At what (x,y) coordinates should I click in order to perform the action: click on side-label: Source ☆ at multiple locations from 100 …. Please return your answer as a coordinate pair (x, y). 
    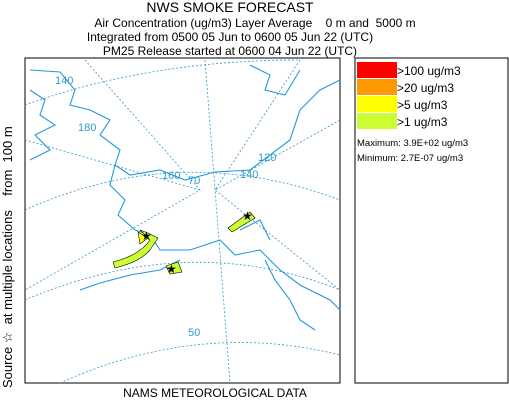
    Looking at the image, I should click on (7, 257).